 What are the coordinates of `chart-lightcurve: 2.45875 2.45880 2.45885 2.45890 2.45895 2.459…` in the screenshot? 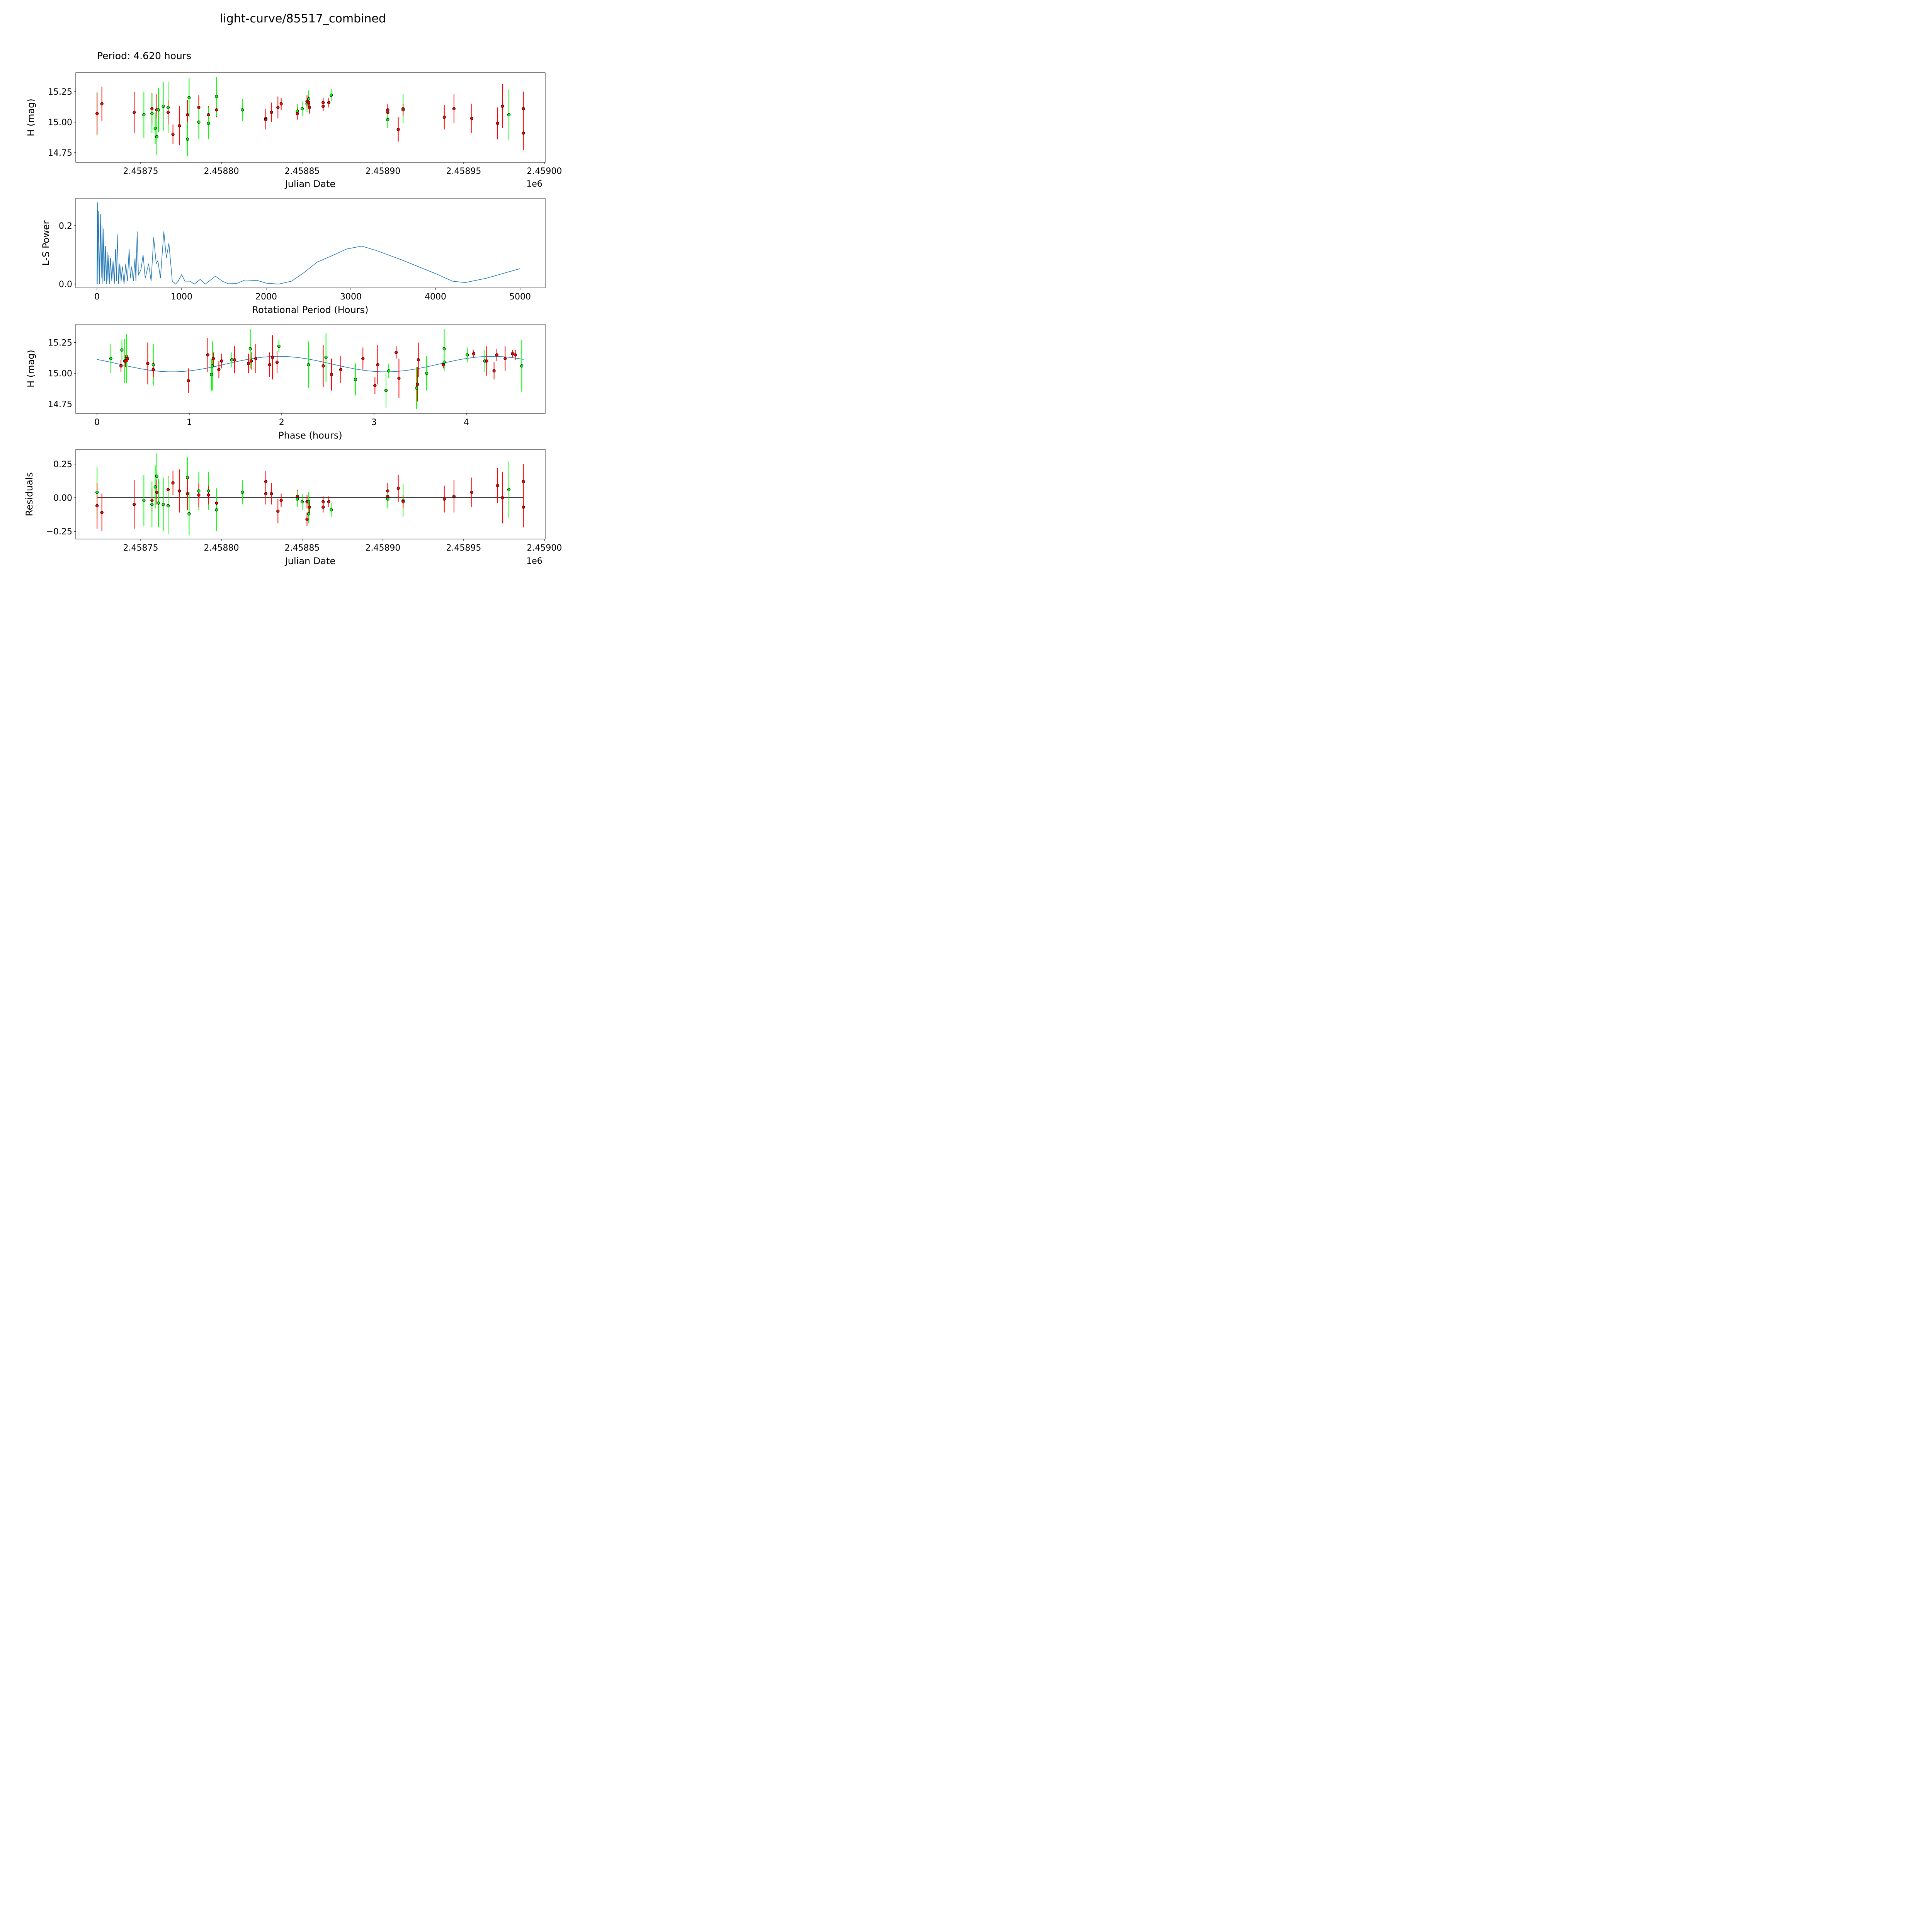 It's located at (294, 130).